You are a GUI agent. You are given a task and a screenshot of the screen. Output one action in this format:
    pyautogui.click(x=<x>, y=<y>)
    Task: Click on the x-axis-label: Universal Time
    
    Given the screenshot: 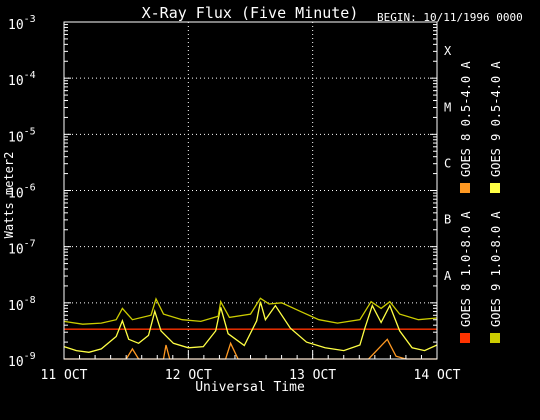 What is the action you would take?
    pyautogui.click(x=250, y=387)
    